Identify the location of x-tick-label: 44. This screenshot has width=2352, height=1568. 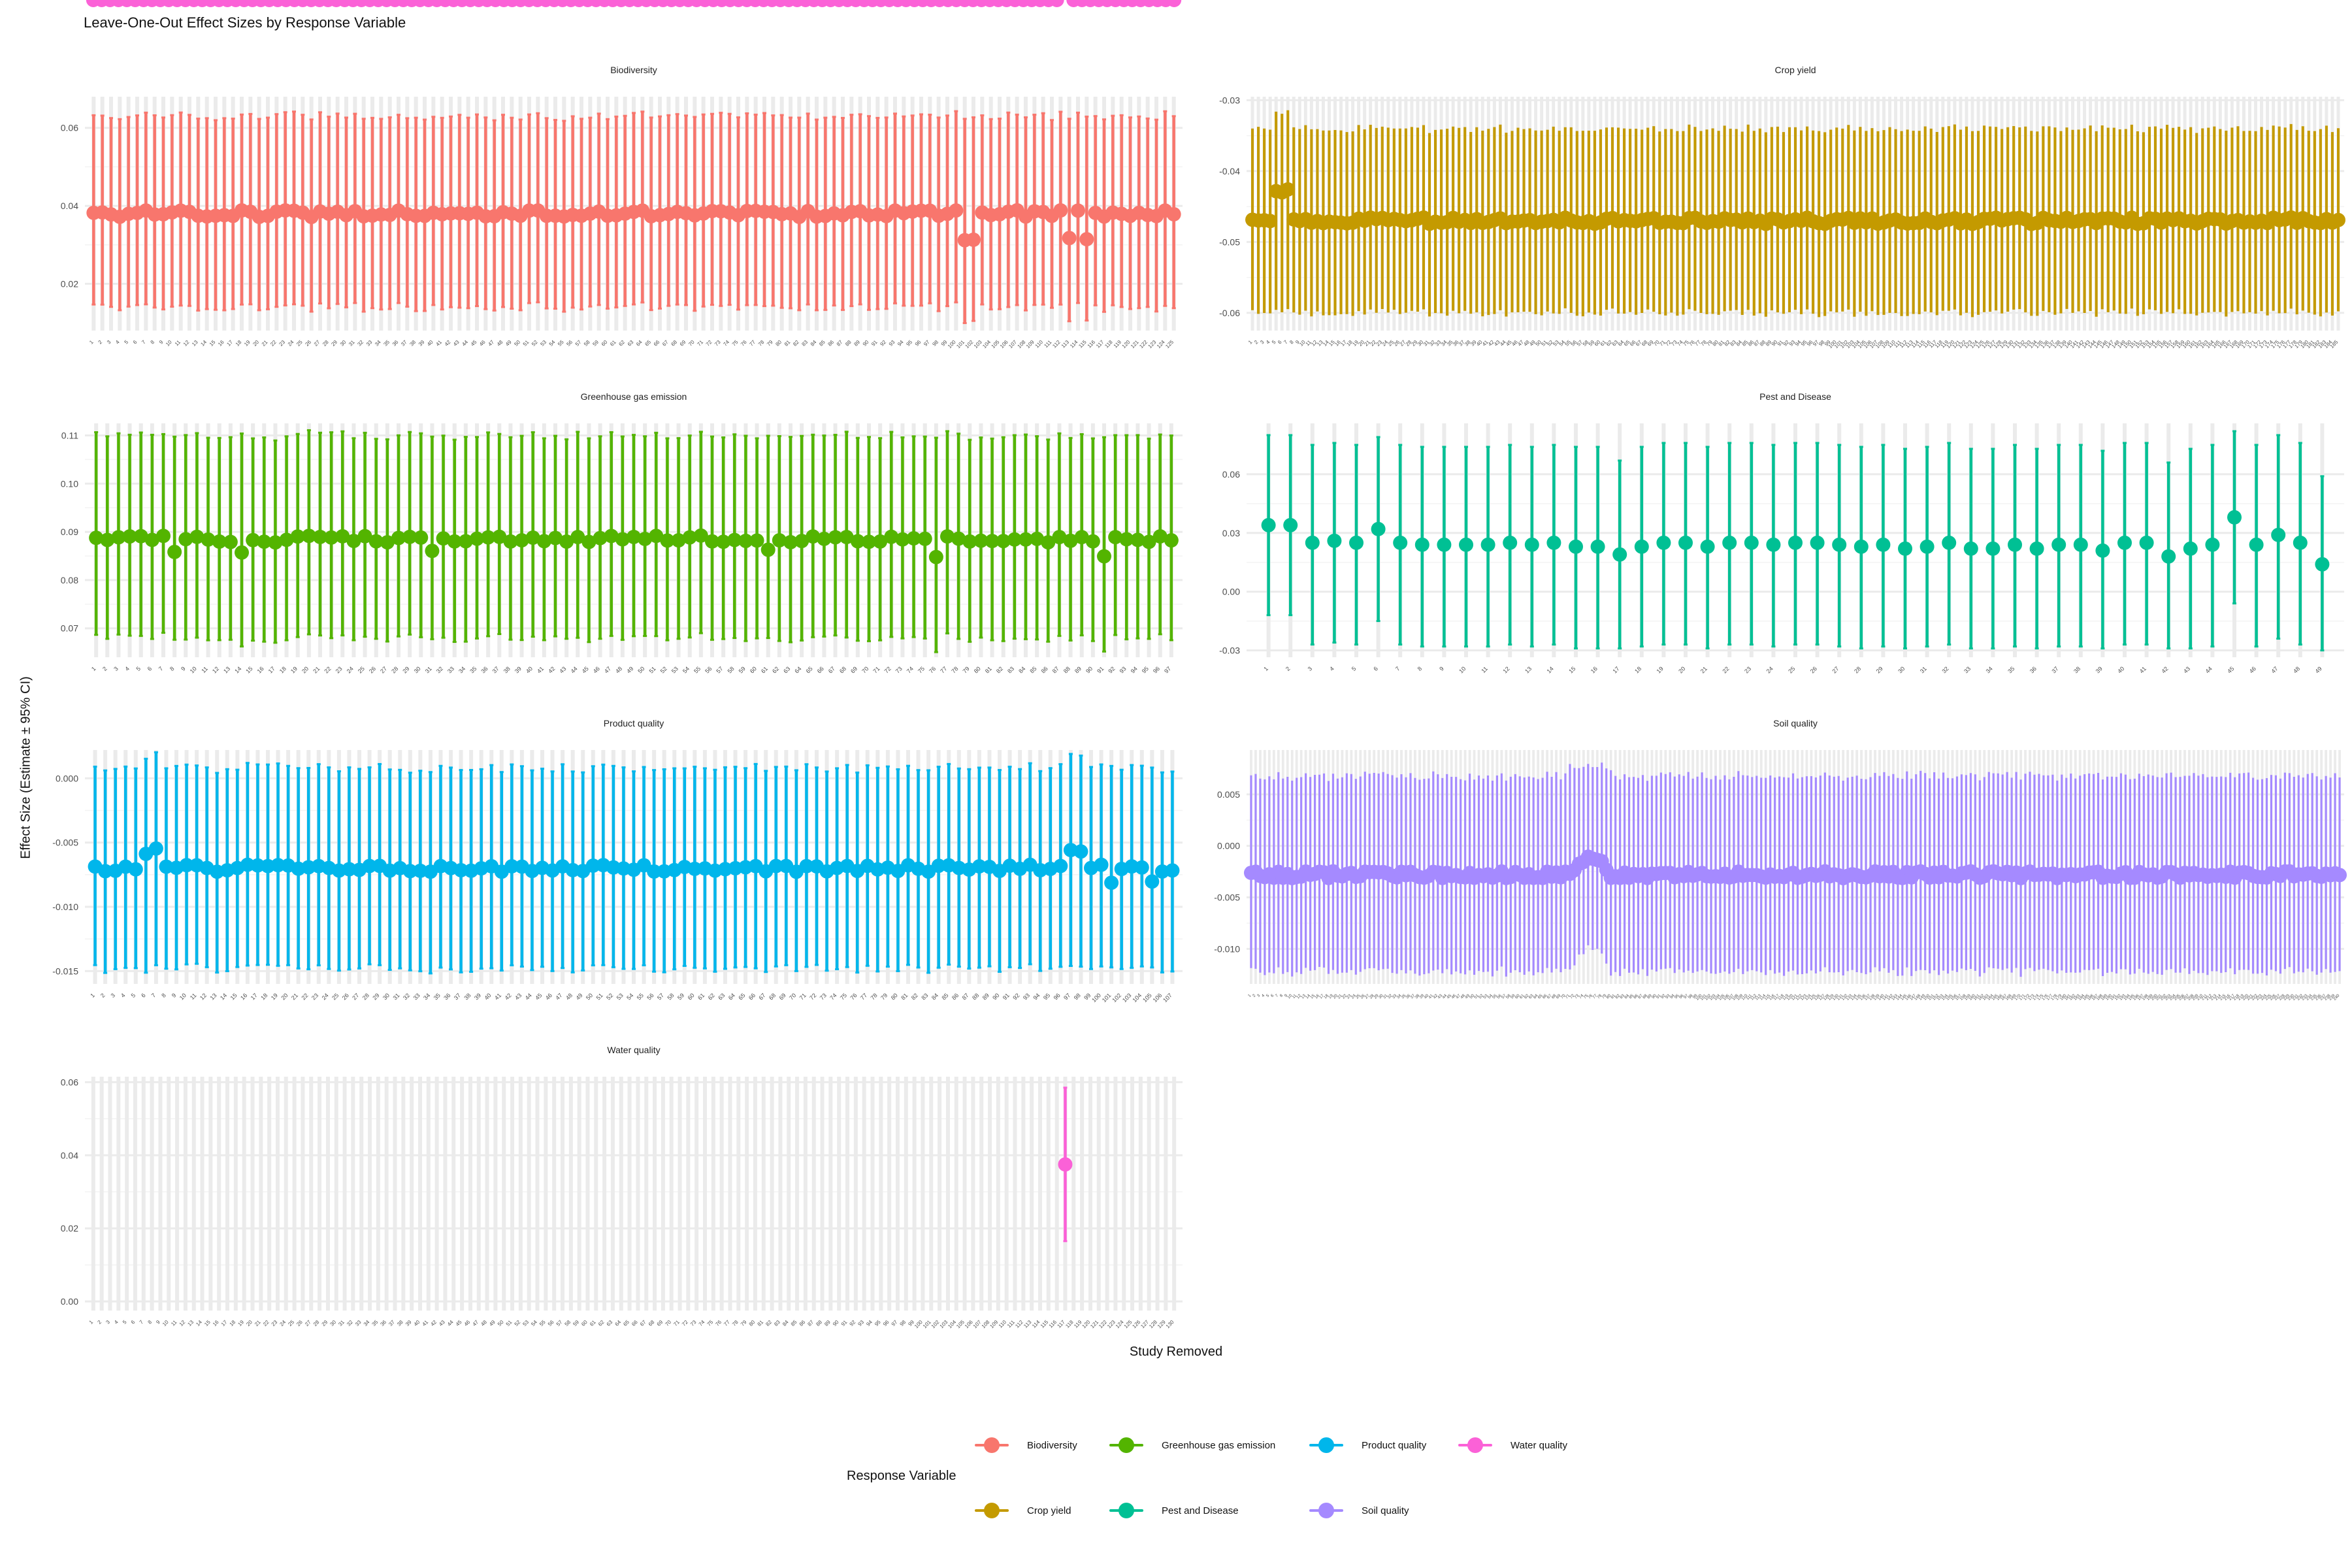
(574, 669).